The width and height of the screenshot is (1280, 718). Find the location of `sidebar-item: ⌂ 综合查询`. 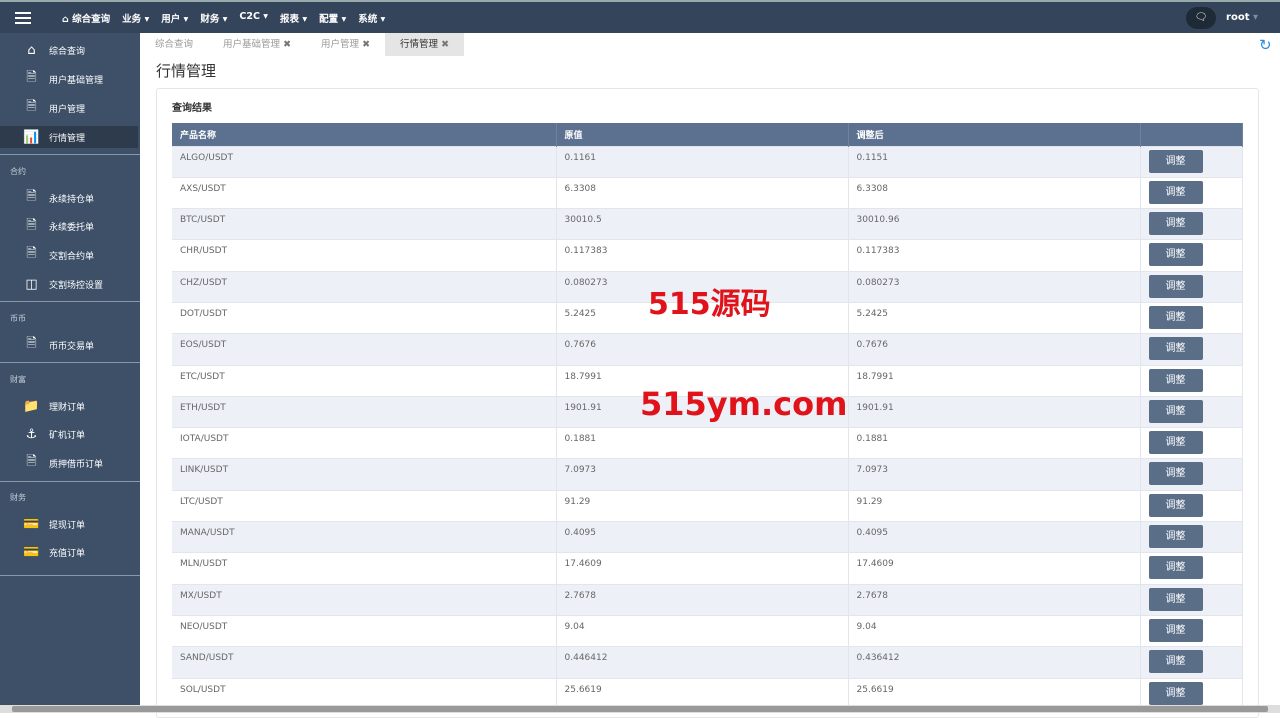

sidebar-item: ⌂ 综合查询 is located at coordinates (69, 50).